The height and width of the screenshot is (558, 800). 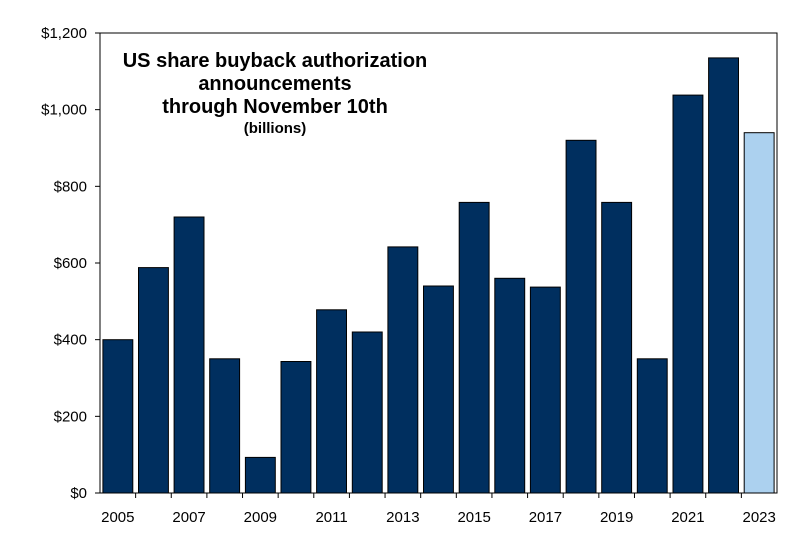 What do you see at coordinates (275, 107) in the screenshot?
I see `title-line-3: through November 10th` at bounding box center [275, 107].